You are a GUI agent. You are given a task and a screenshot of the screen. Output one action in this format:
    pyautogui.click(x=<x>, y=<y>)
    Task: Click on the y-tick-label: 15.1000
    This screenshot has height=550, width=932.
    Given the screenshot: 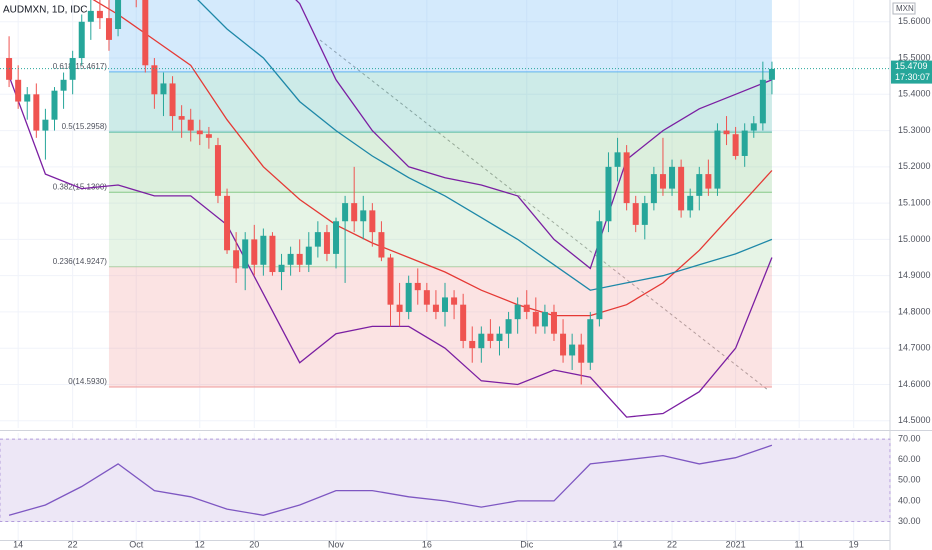 What is the action you would take?
    pyautogui.click(x=914, y=202)
    